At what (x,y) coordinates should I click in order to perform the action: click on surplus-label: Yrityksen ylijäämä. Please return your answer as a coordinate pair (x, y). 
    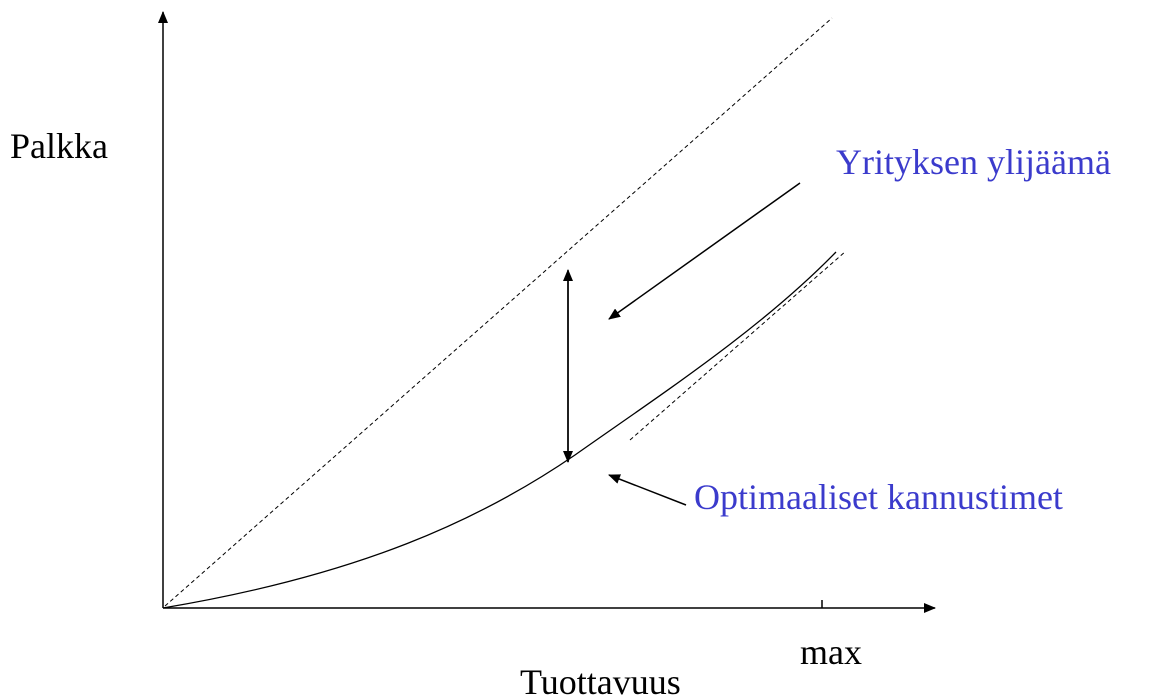
    Looking at the image, I should click on (973, 162).